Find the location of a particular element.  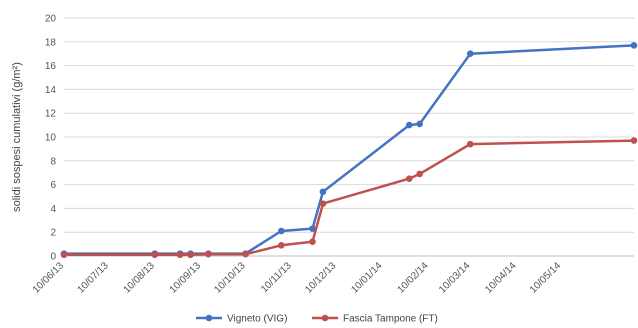

y-tick-label: 16 is located at coordinates (51, 66).